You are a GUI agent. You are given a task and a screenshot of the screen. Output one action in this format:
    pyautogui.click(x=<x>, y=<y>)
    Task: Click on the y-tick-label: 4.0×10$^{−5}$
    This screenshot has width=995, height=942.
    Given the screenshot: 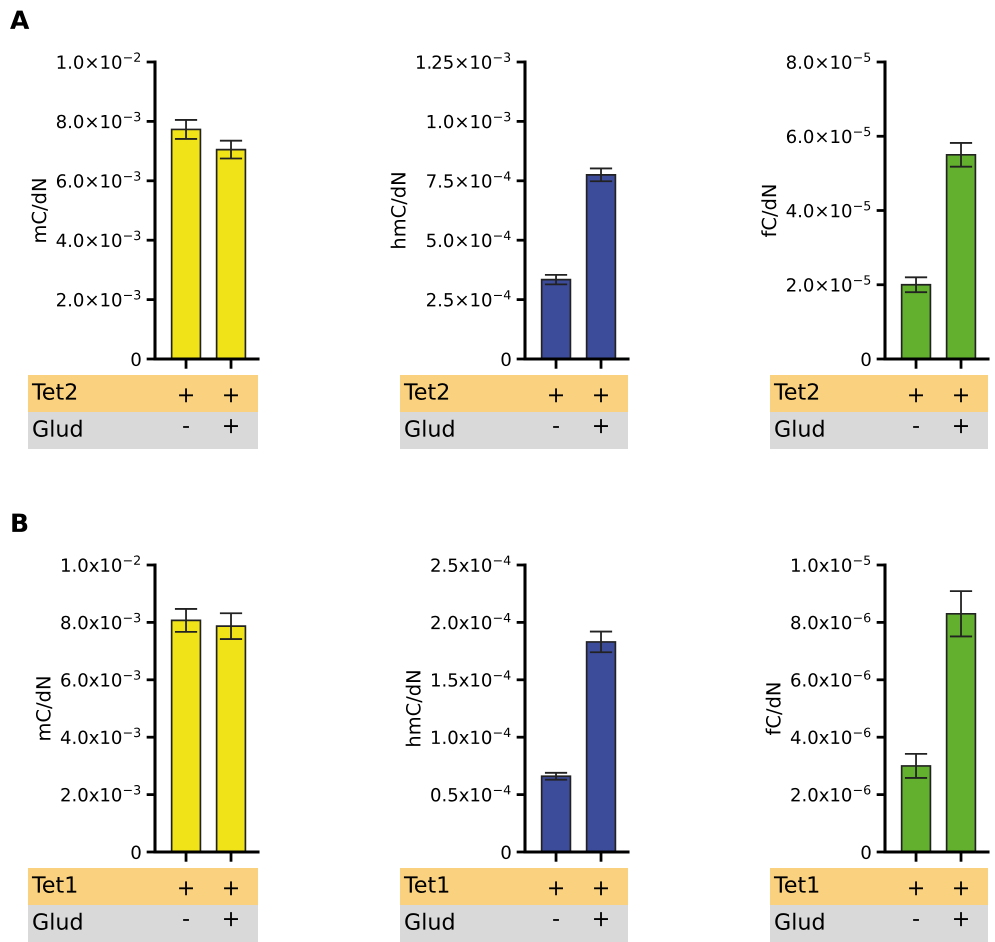 What is the action you would take?
    pyautogui.click(x=828, y=209)
    